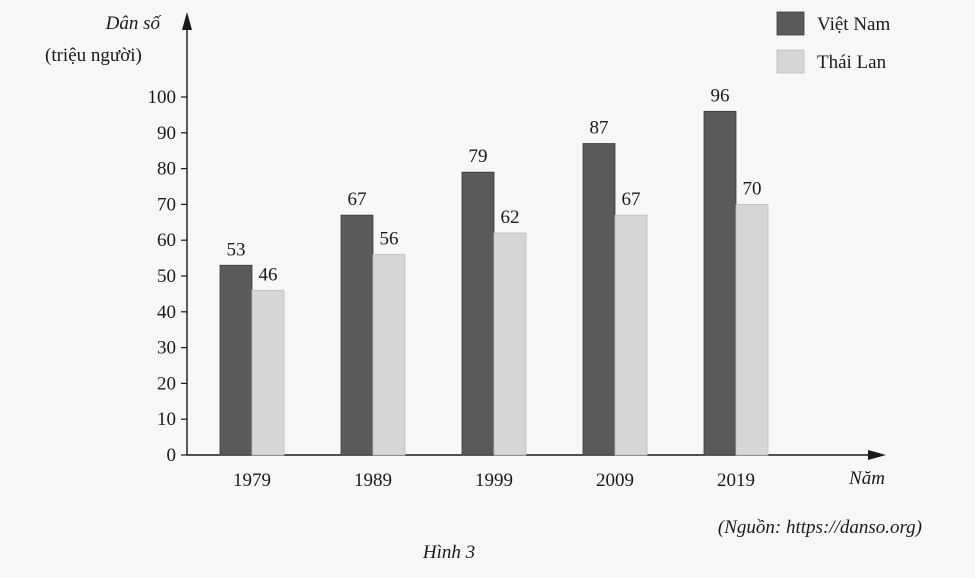 This screenshot has width=975, height=578. What do you see at coordinates (866, 478) in the screenshot?
I see `x-axis-title: Năm` at bounding box center [866, 478].